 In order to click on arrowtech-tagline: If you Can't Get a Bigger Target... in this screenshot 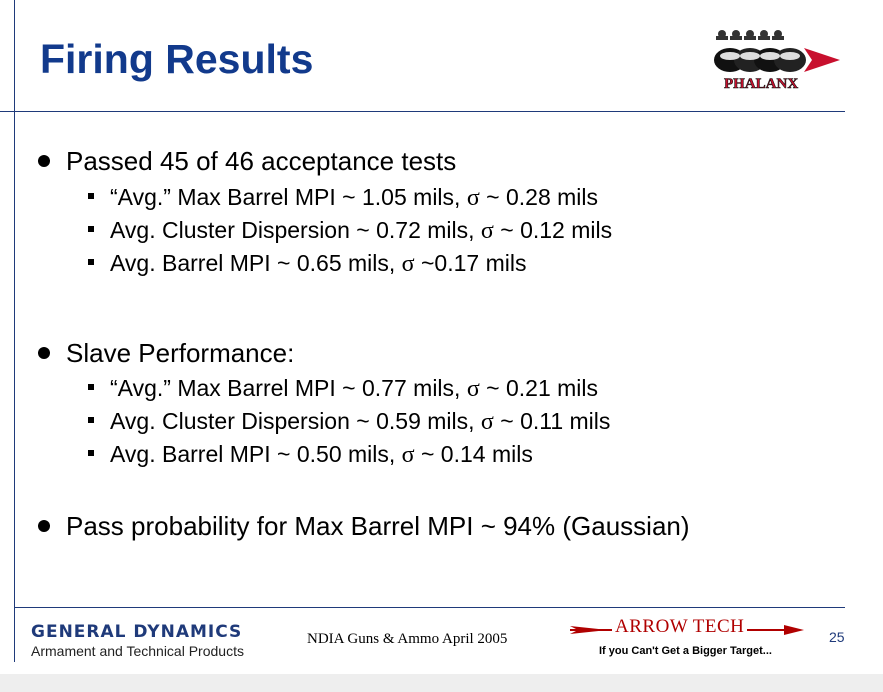, I will do `click(685, 651)`.